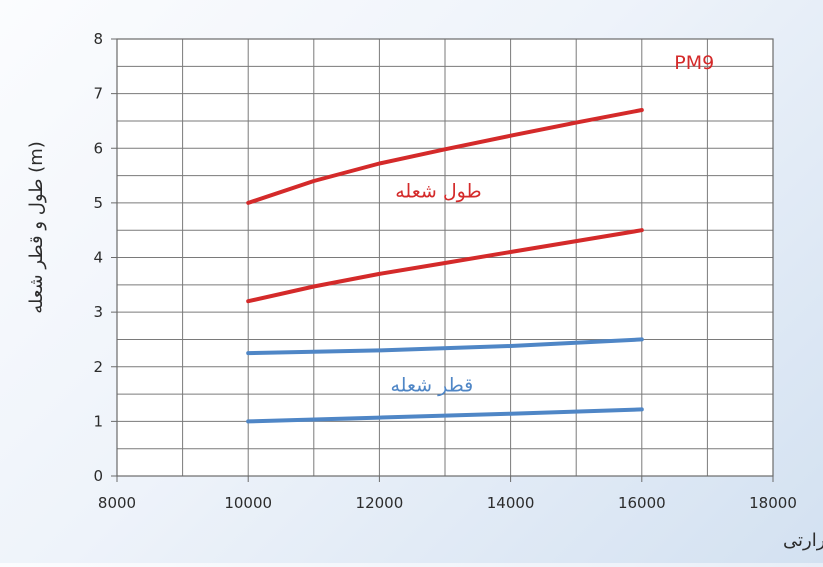 The image size is (823, 567). What do you see at coordinates (380, 503) in the screenshot?
I see `x-tick-label: 12000` at bounding box center [380, 503].